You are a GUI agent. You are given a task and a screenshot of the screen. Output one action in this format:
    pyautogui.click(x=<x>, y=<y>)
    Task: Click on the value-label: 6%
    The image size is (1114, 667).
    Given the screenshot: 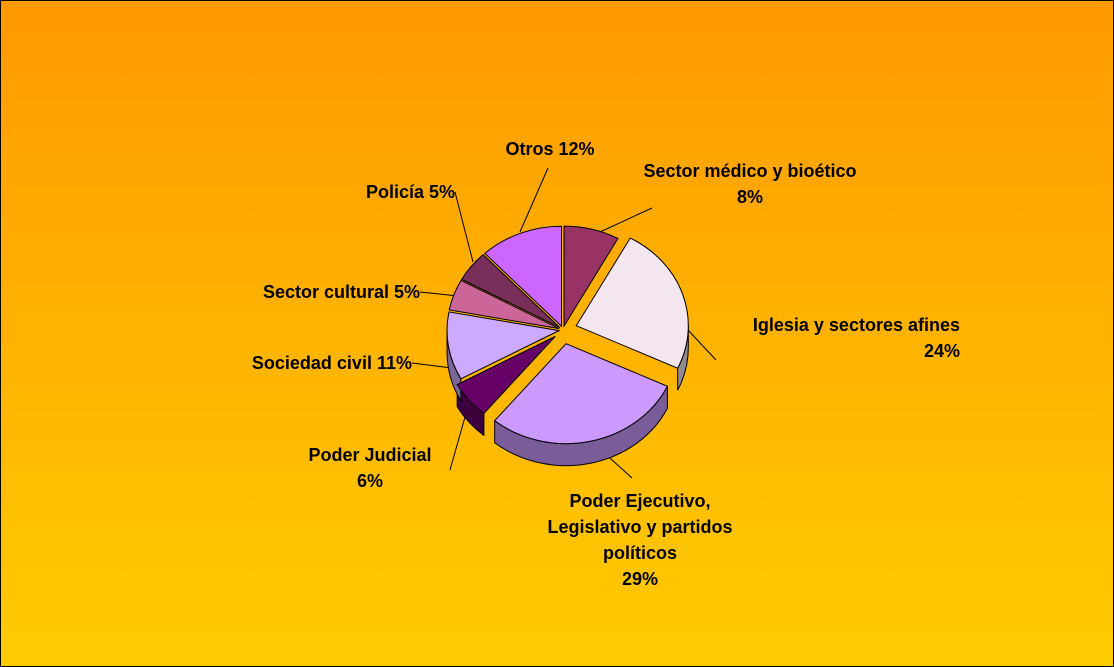 What is the action you would take?
    pyautogui.click(x=369, y=481)
    